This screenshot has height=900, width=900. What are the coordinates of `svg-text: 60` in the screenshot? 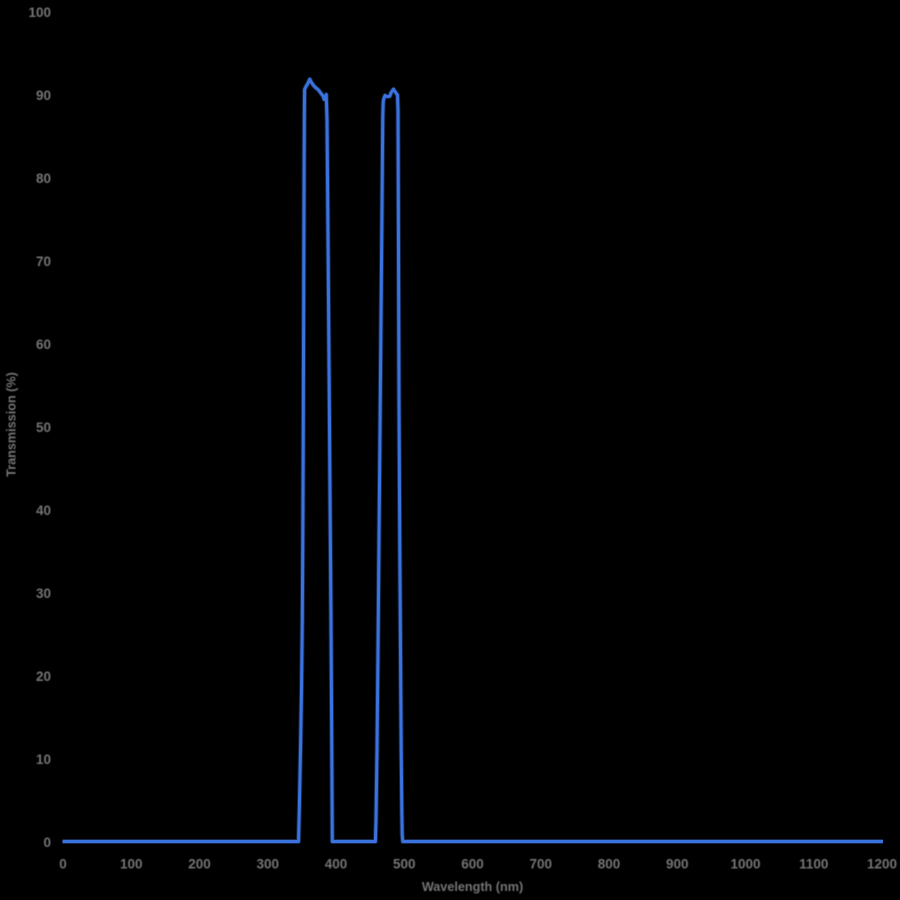 It's located at (43, 344).